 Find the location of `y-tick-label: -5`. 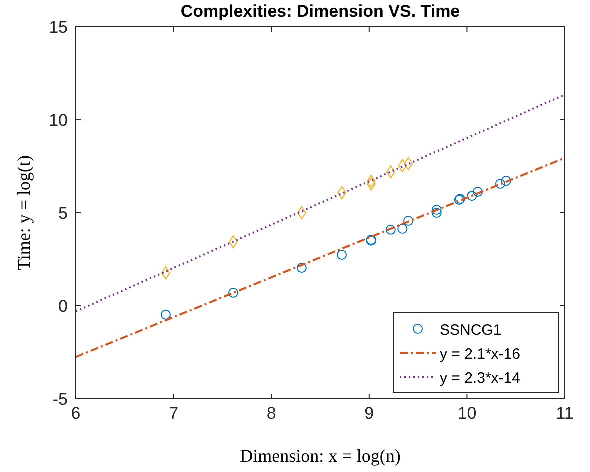

y-tick-label: -5 is located at coordinates (60, 399).